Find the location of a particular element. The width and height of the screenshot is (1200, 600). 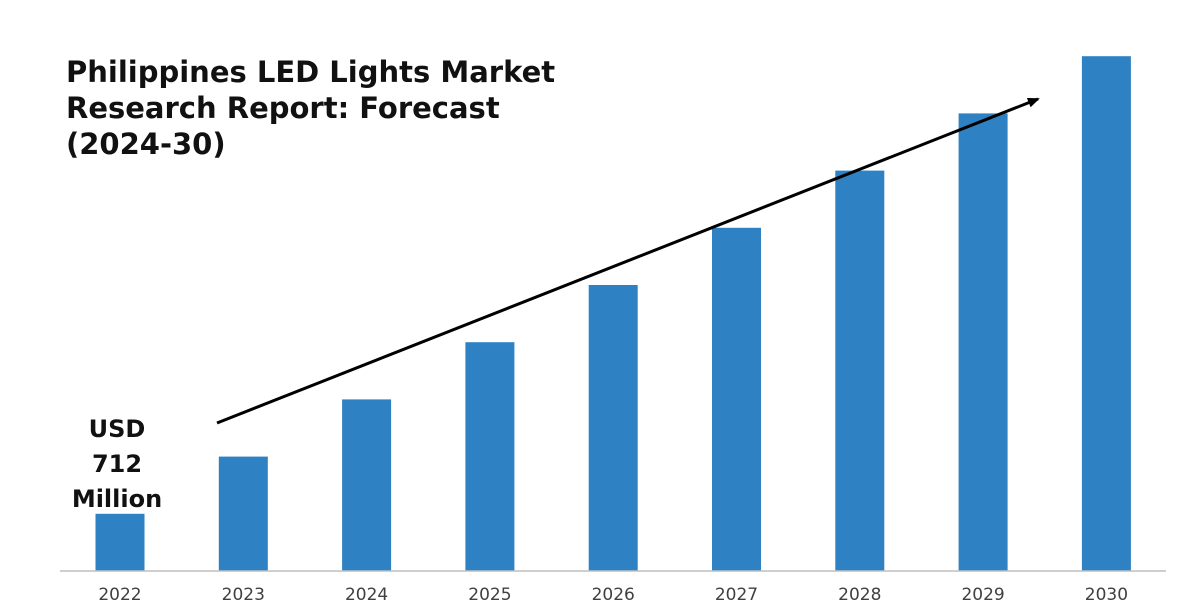

bar-2023 is located at coordinates (243, 513).